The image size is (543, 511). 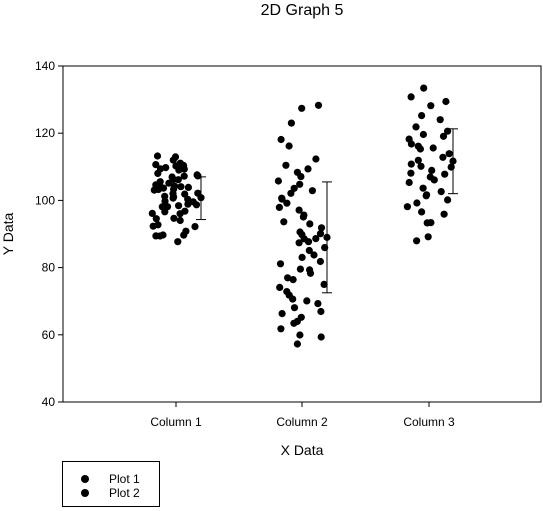 I want to click on chart-title: 2D Graph 5, so click(x=302, y=10).